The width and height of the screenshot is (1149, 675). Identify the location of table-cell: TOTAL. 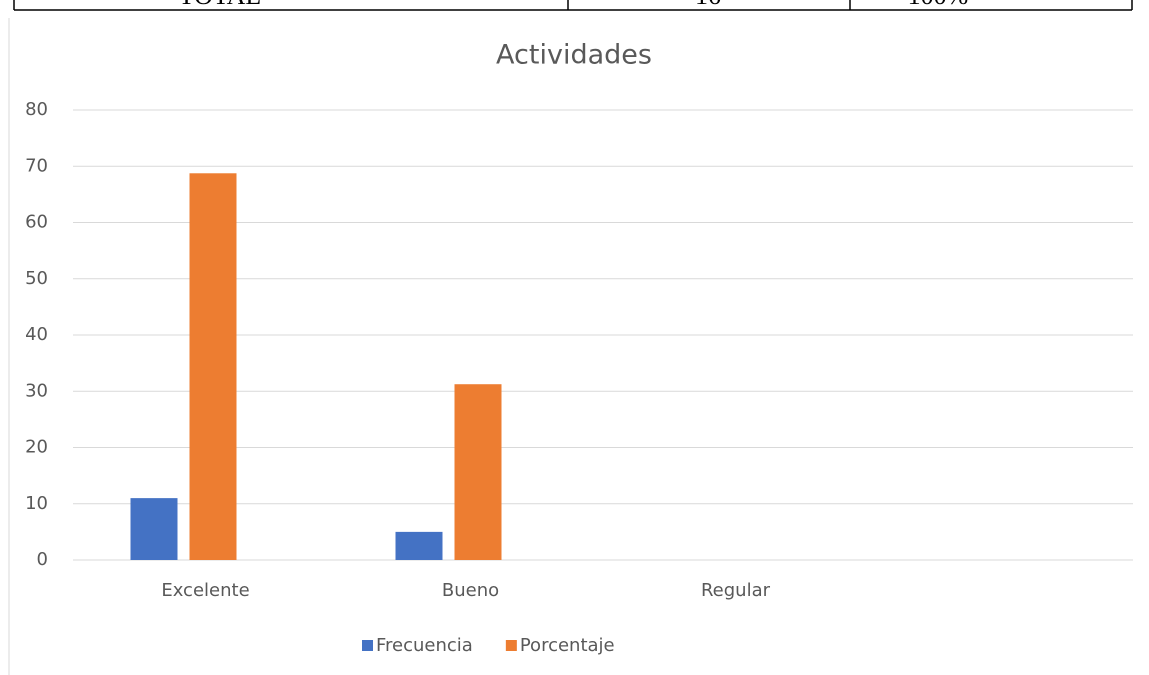
(220, 5).